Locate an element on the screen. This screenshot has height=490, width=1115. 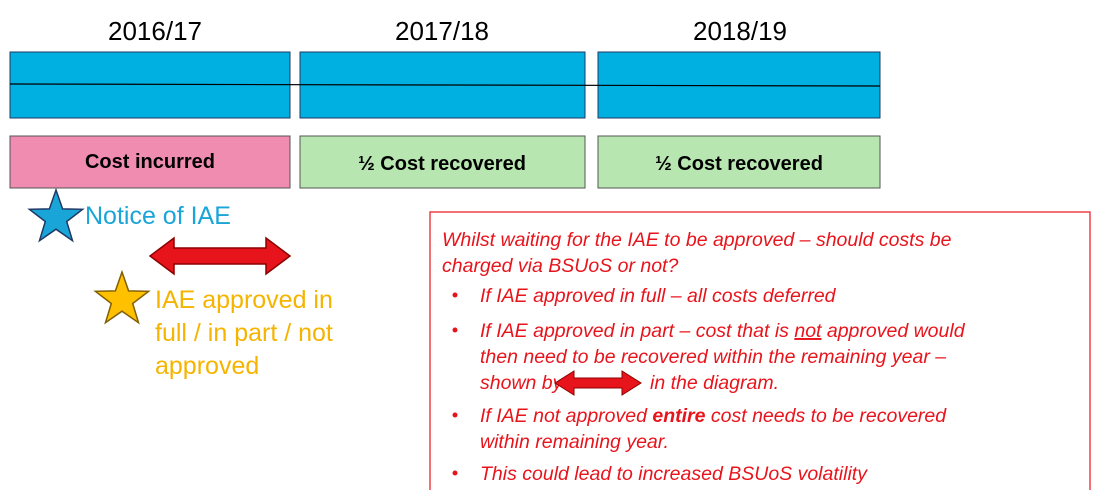
approval-label: IAE approved in is located at coordinates (244, 300).